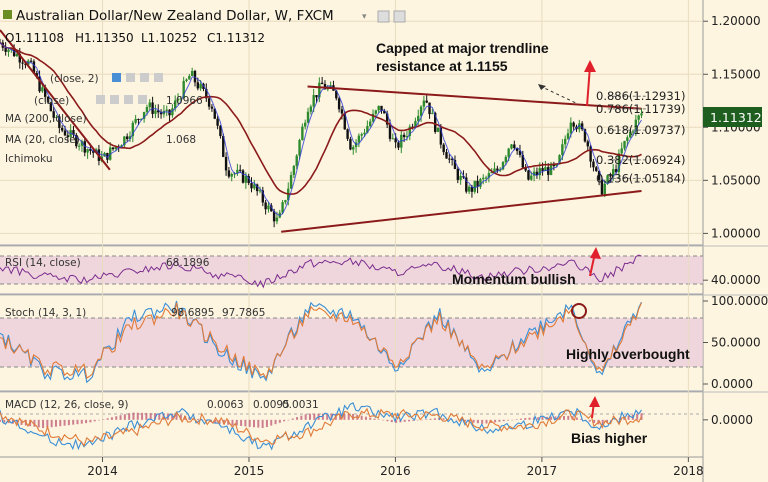  I want to click on ohlc-close: C1.11312, so click(236, 38).